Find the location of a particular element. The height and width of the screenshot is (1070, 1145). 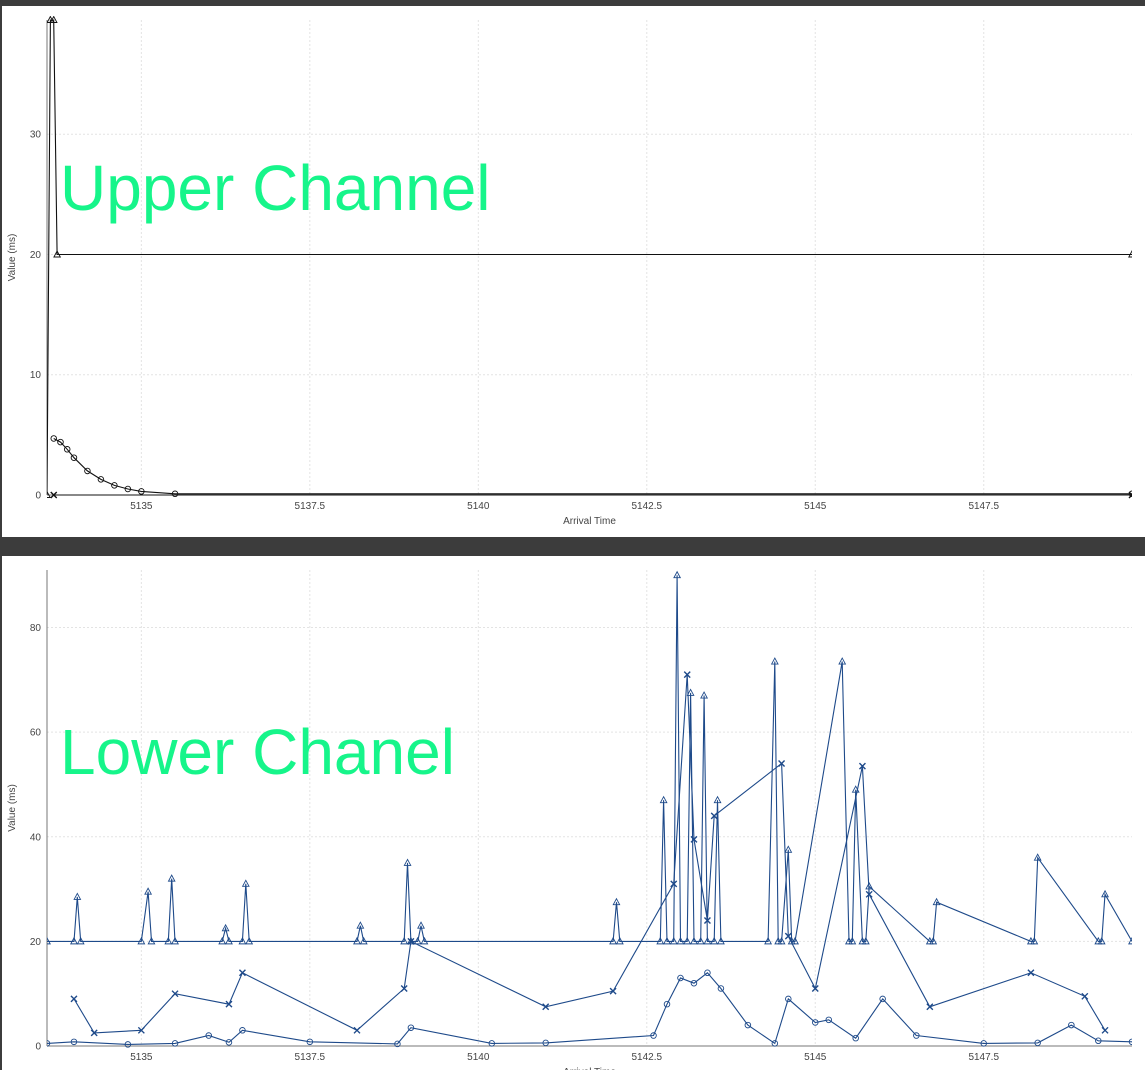

series-line-circle is located at coordinates (592, 466).